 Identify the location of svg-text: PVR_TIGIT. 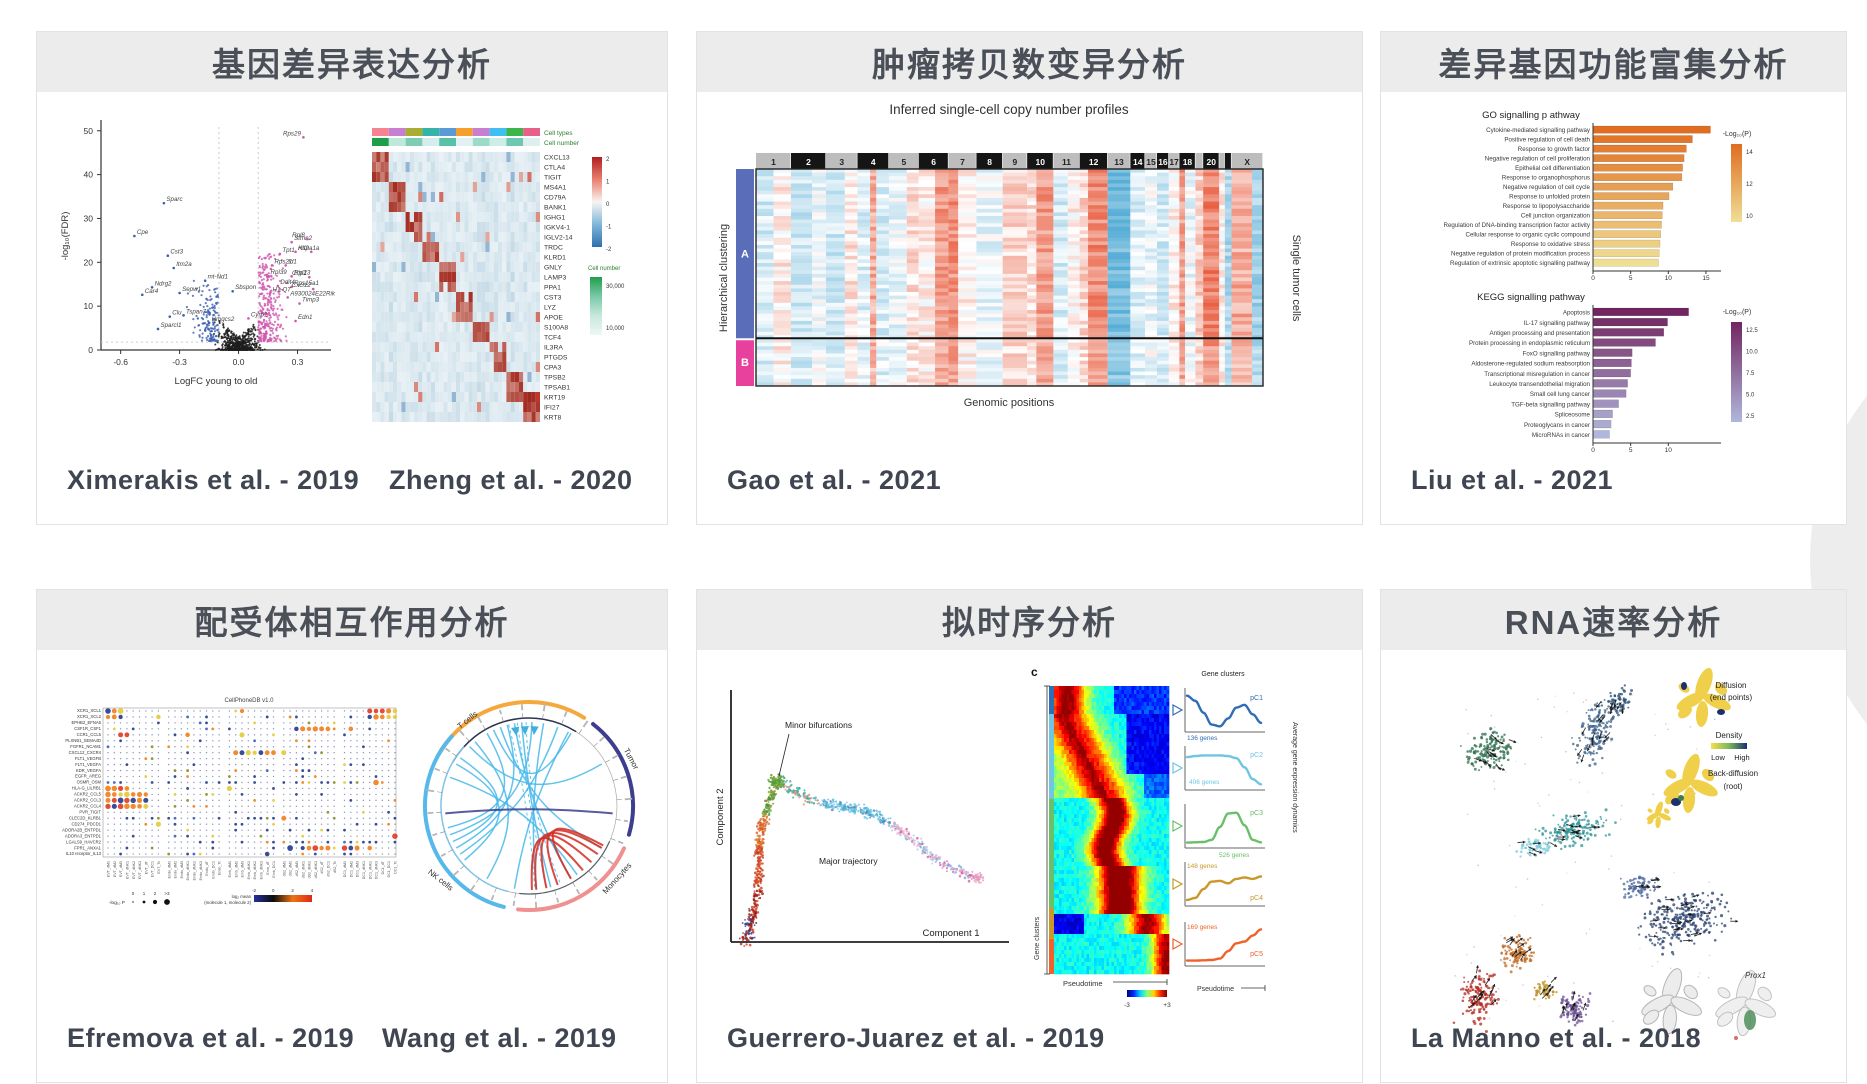
(90, 811).